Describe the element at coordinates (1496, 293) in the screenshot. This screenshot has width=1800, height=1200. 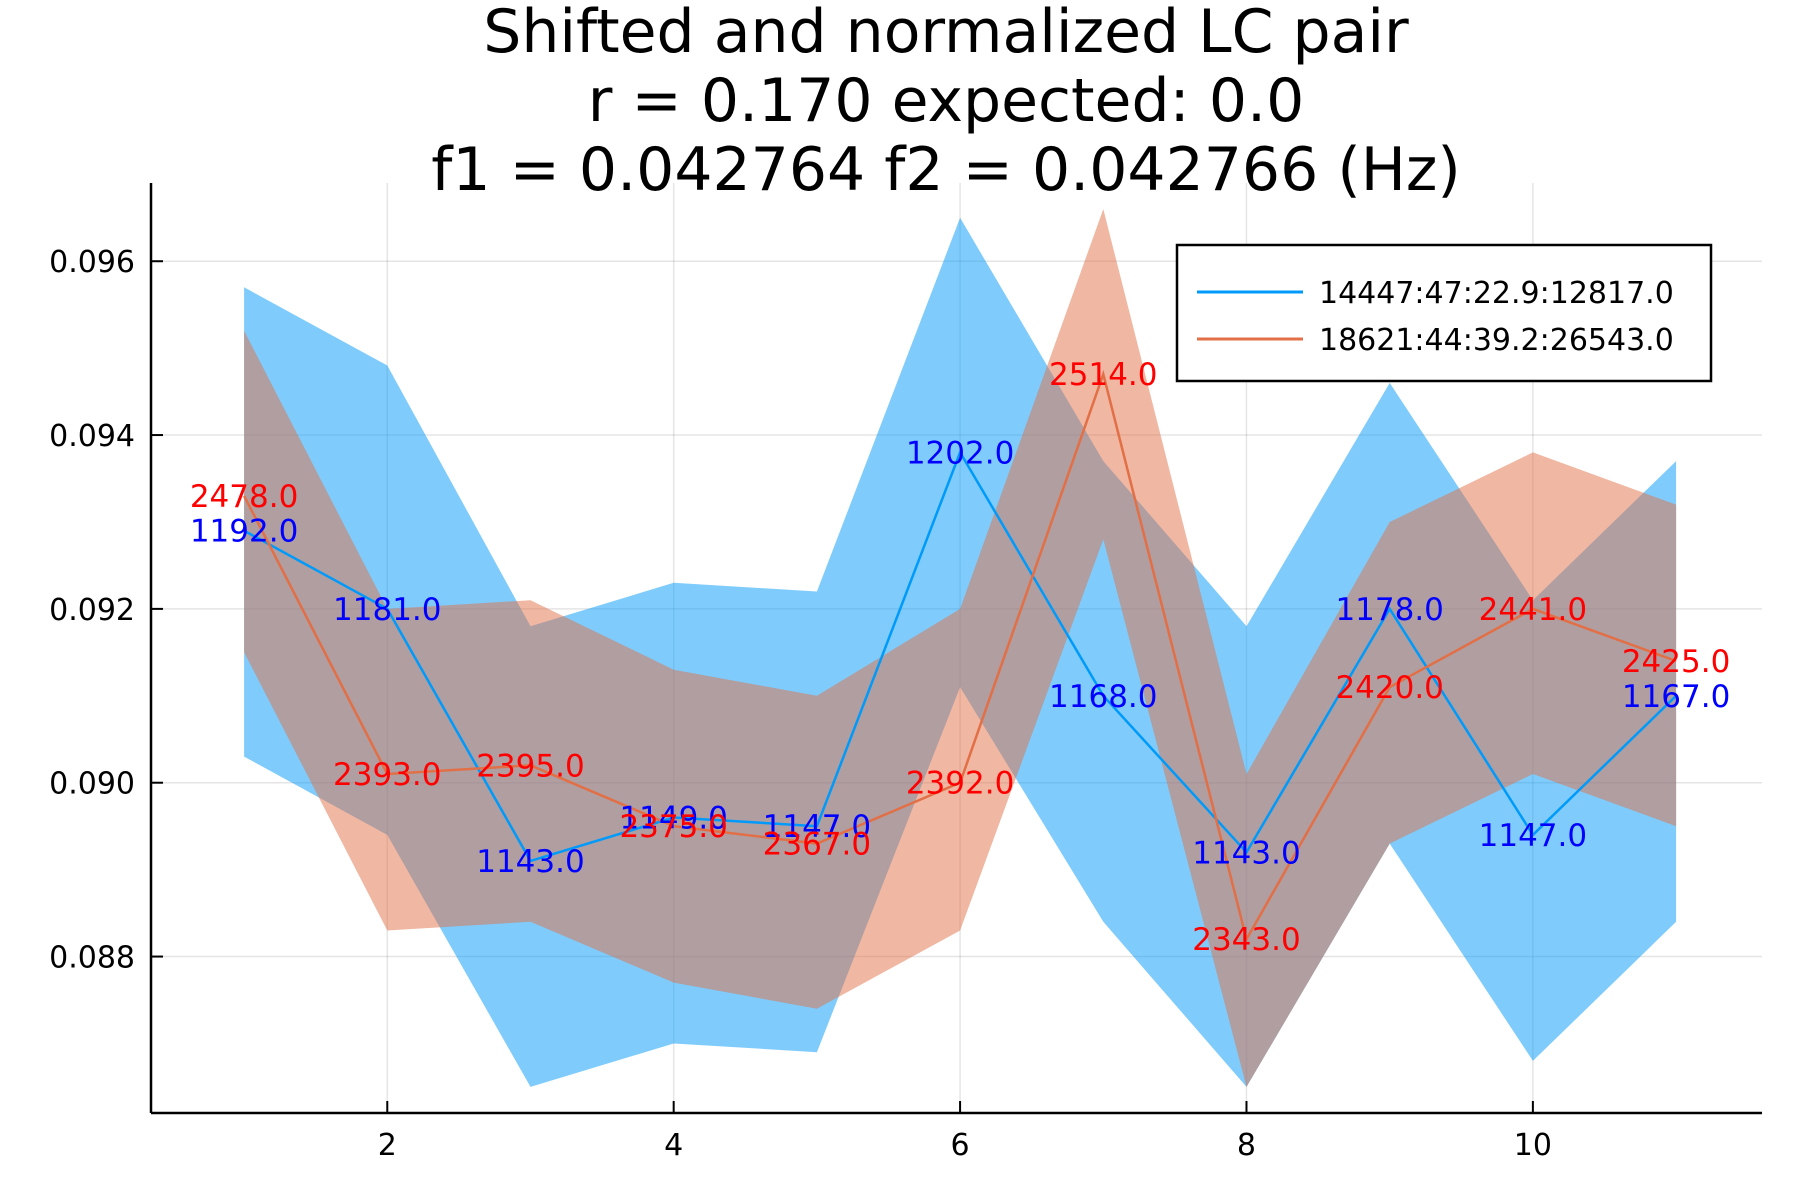
I see `legend-label-series-1: 14447:47:22.9:12817.0` at that location.